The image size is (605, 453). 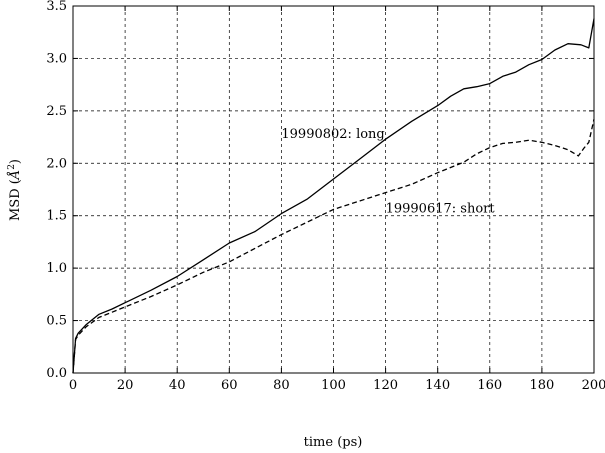 I want to click on x-tick-label: 80, so click(x=281, y=385).